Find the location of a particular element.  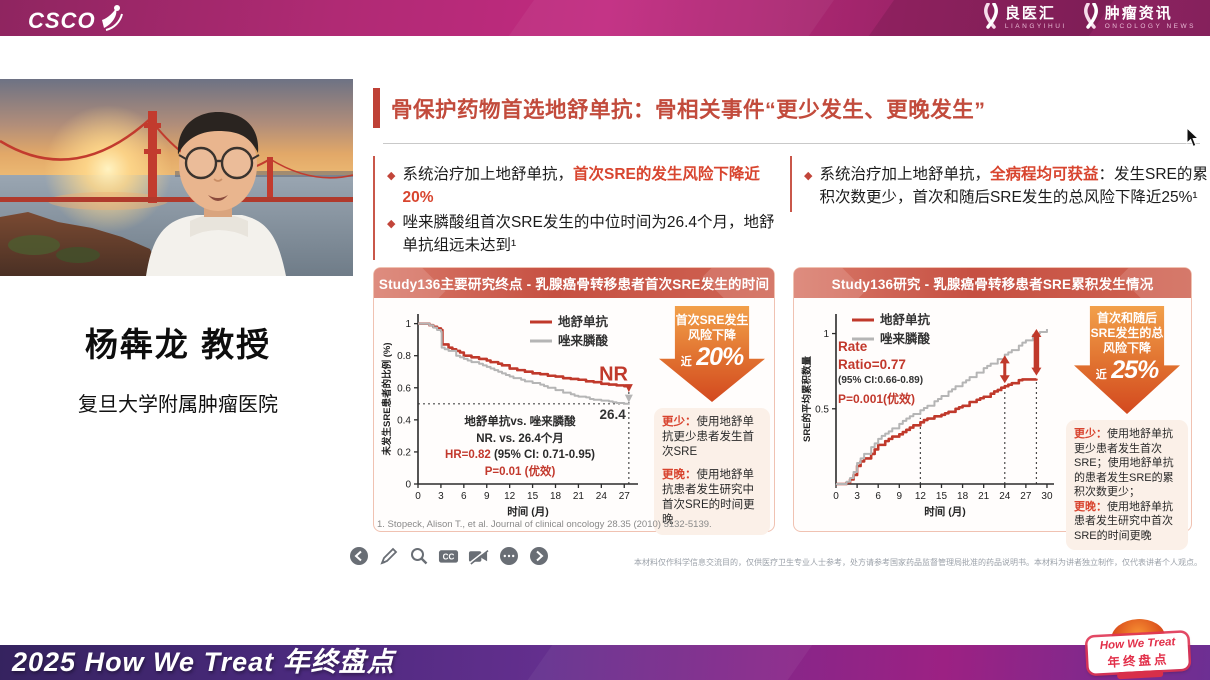

ribbon-icon is located at coordinates (991, 18).